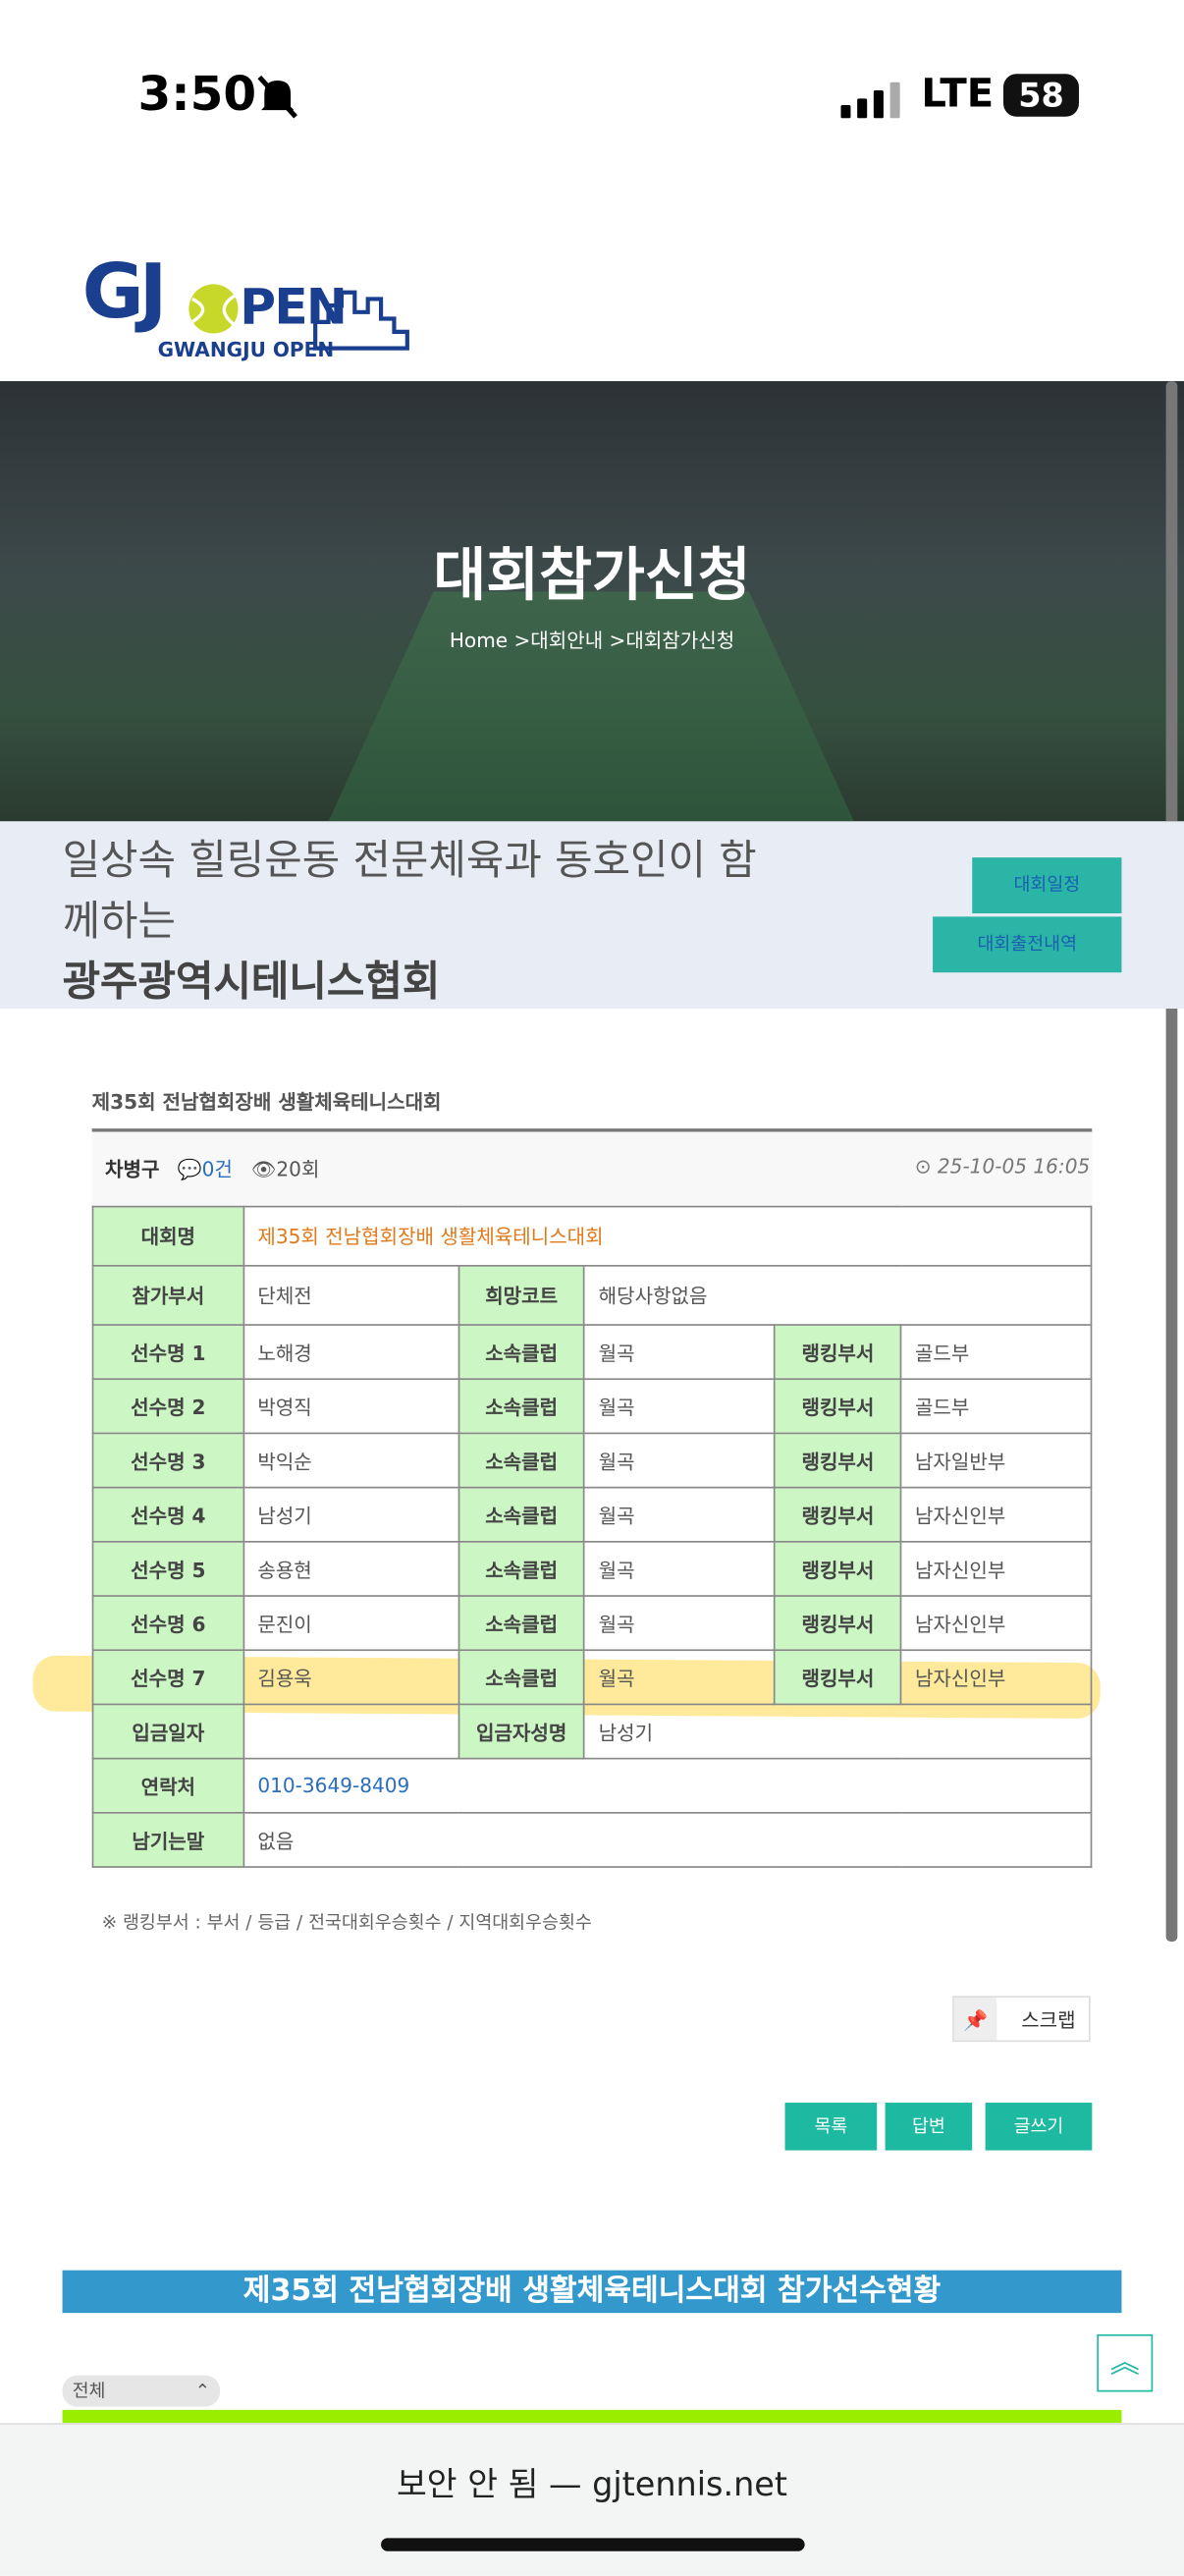  I want to click on comments: 💬0건, so click(205, 1169).